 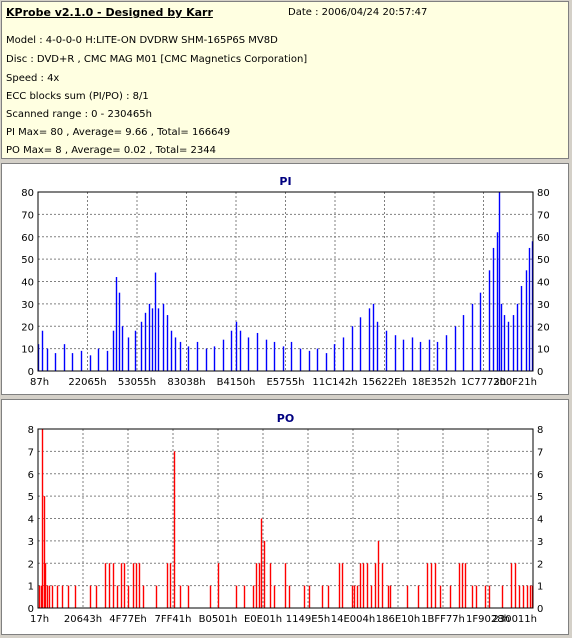 What do you see at coordinates (39, 382) in the screenshot?
I see `pi-xtick-label: 87h` at bounding box center [39, 382].